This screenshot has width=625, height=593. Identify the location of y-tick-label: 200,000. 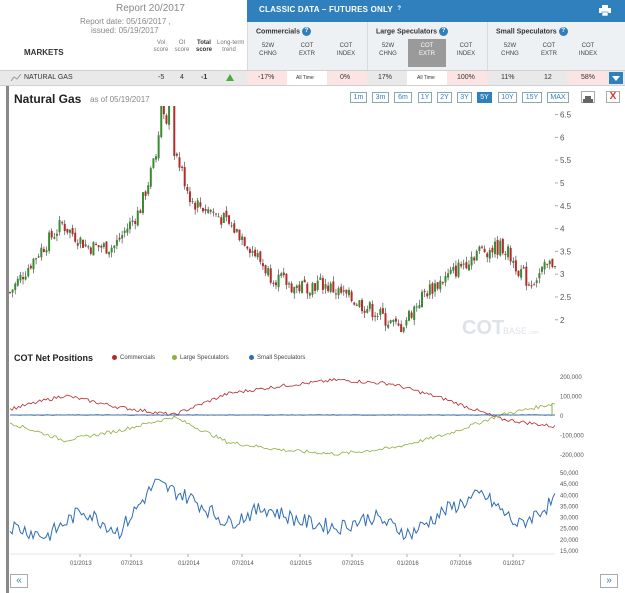
(571, 378).